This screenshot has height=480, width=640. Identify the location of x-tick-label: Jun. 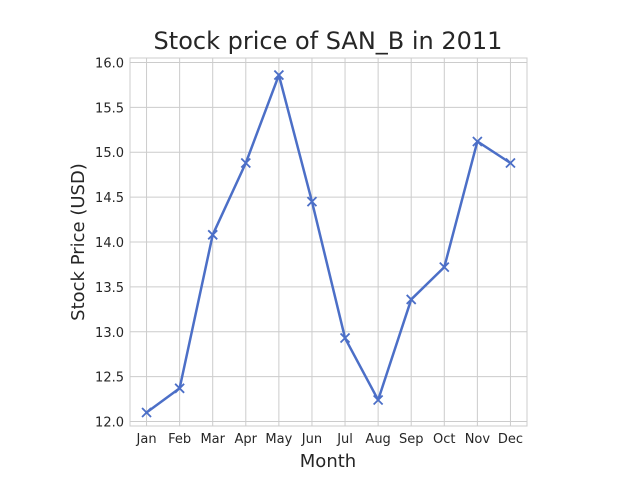
(311, 439).